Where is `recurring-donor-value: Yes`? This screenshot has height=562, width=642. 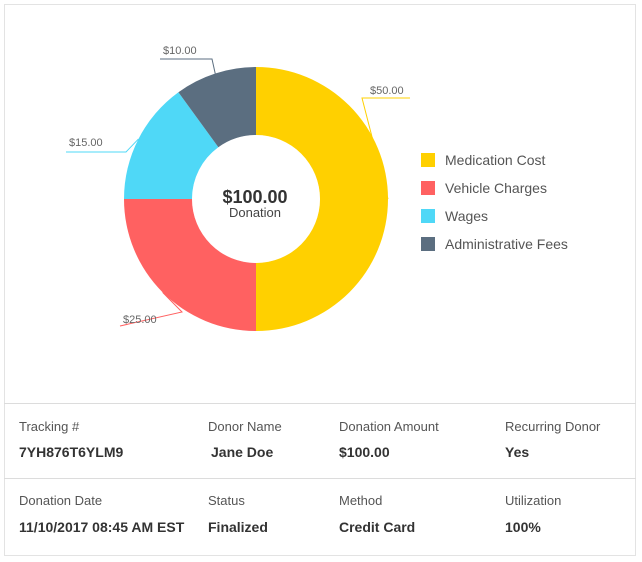 recurring-donor-value: Yes is located at coordinates (517, 452).